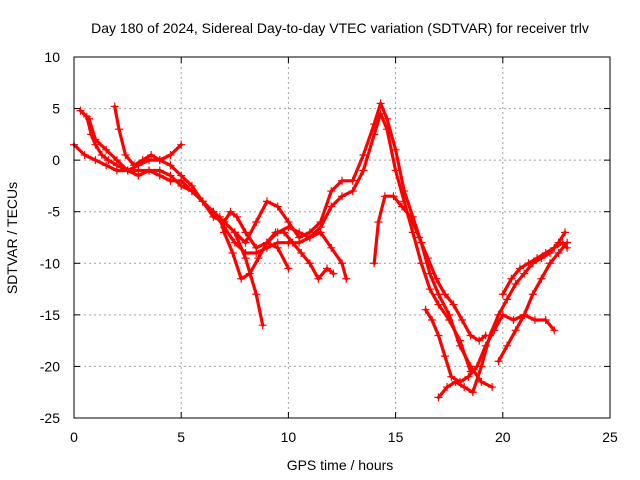  What do you see at coordinates (396, 437) in the screenshot?
I see `x-tick-label: 15` at bounding box center [396, 437].